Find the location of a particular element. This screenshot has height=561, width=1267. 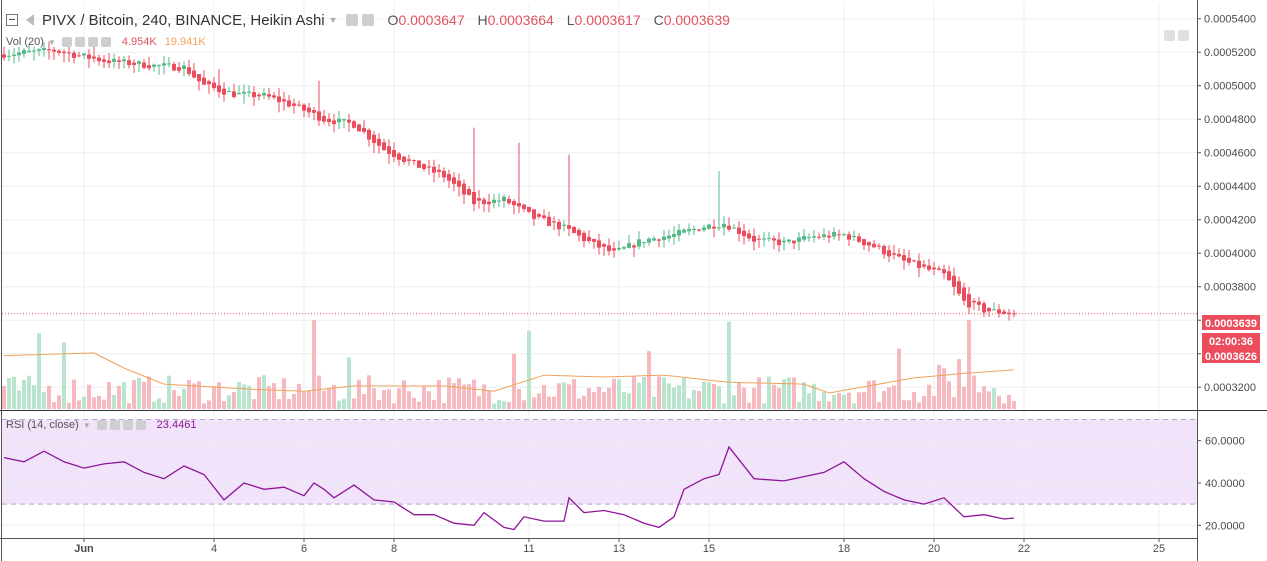

low-key: L is located at coordinates (570, 20).